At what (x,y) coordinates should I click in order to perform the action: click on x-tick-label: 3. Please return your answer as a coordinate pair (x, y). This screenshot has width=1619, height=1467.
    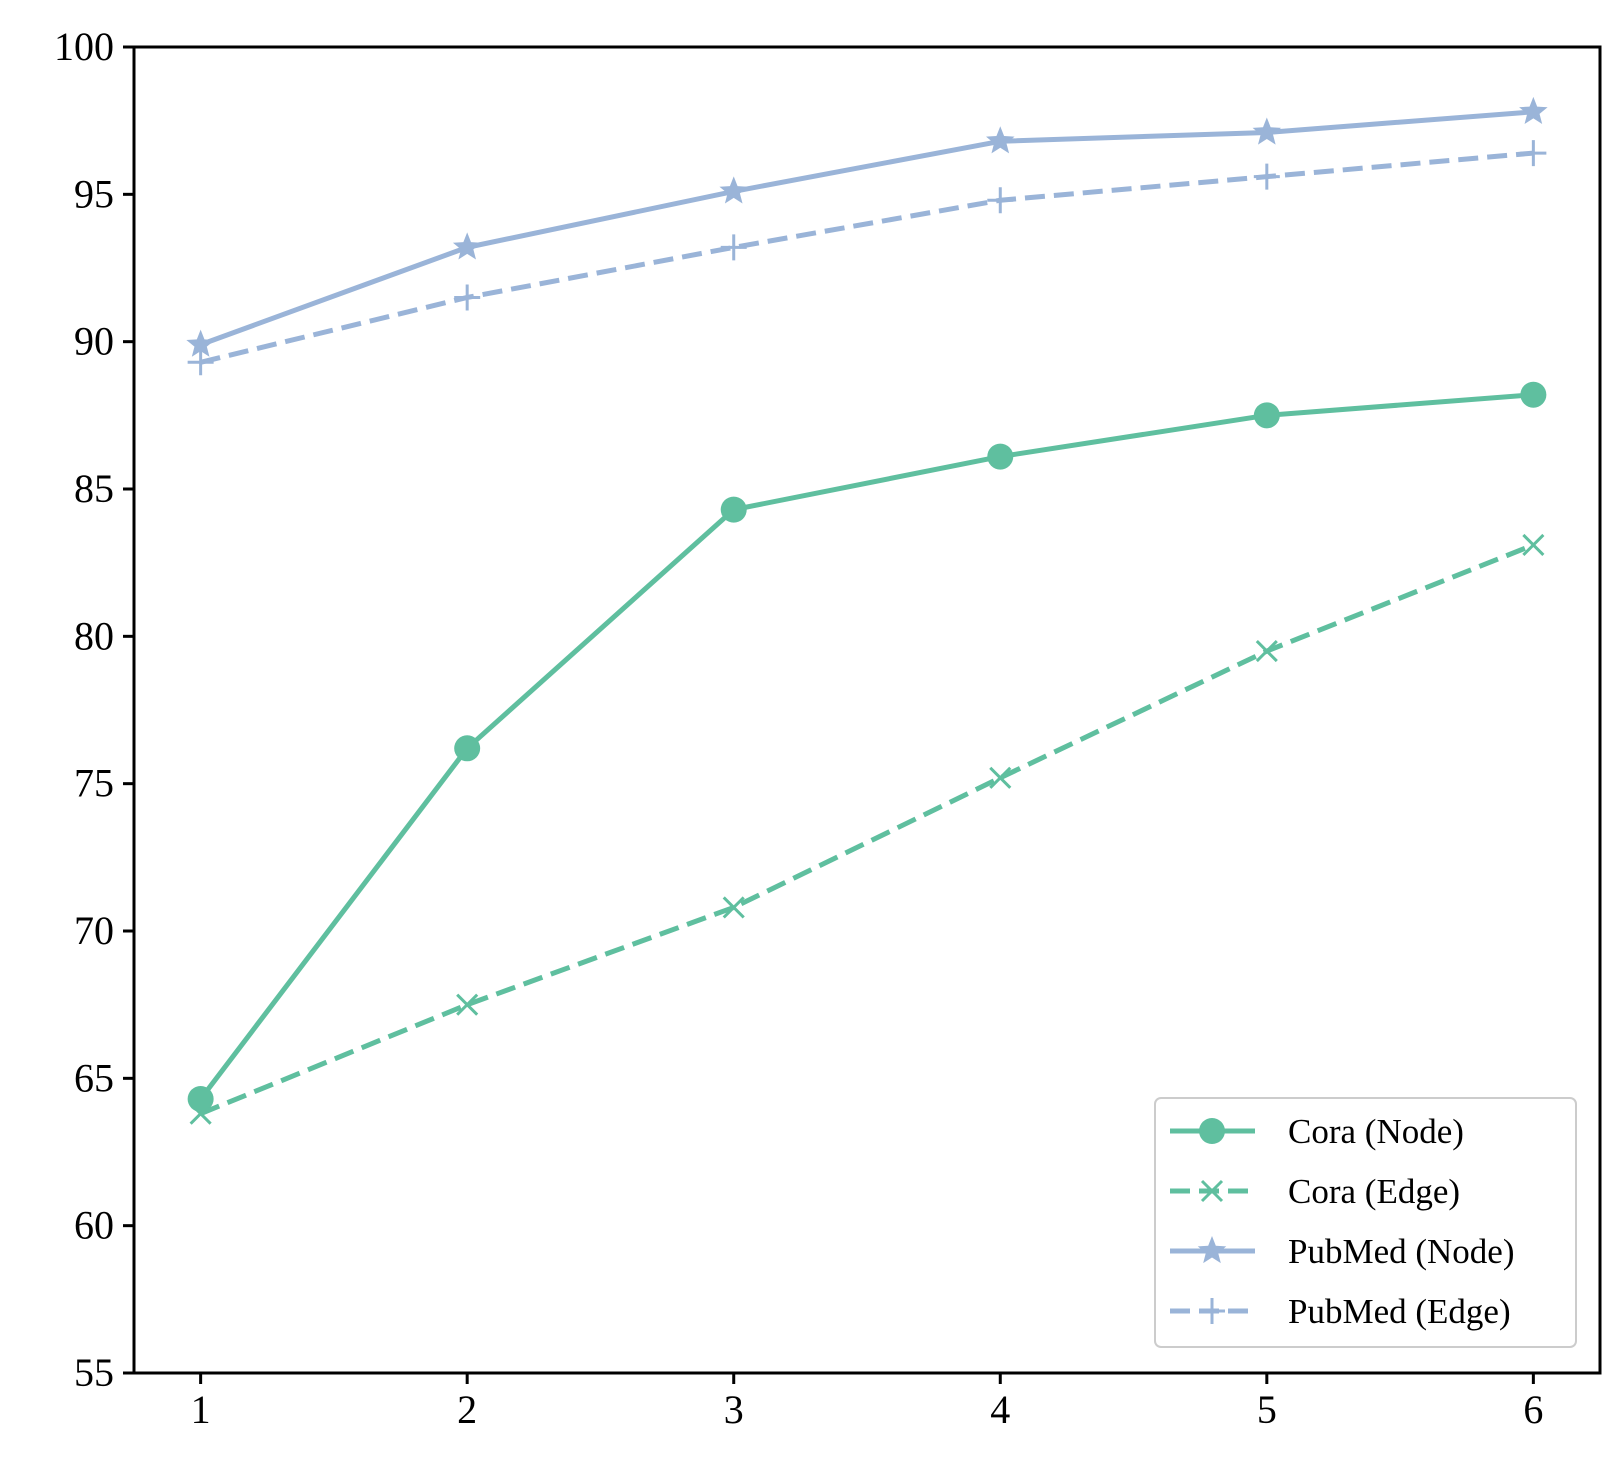
    Looking at the image, I should click on (734, 1409).